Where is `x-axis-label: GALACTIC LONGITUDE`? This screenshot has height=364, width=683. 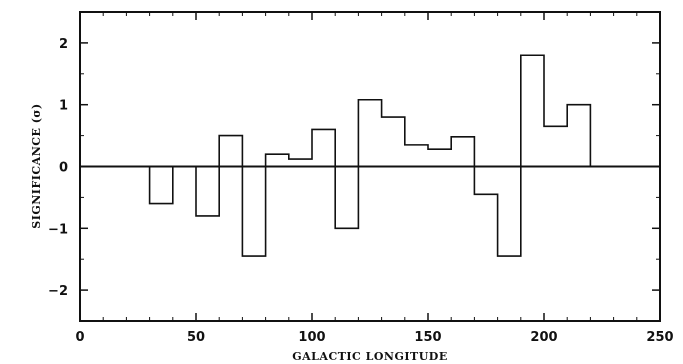
x-axis-label: GALACTIC LONGITUDE is located at coordinates (369, 356).